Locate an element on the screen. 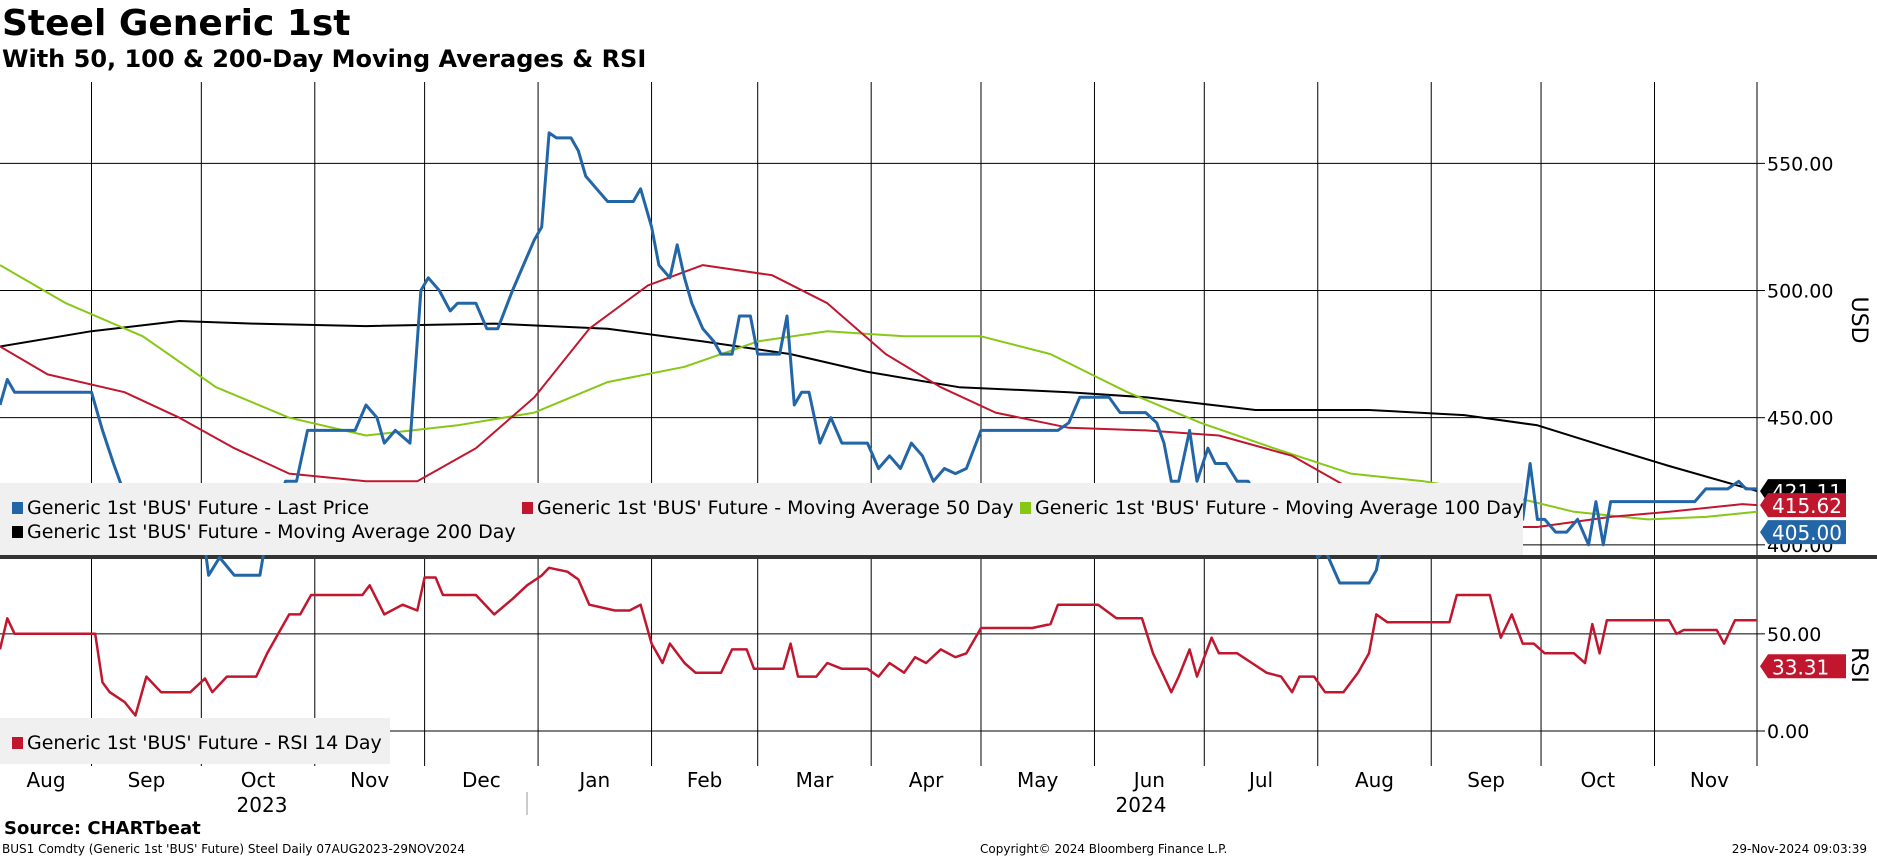 The width and height of the screenshot is (1877, 859). price-tick-label: 500.00 is located at coordinates (1800, 292).